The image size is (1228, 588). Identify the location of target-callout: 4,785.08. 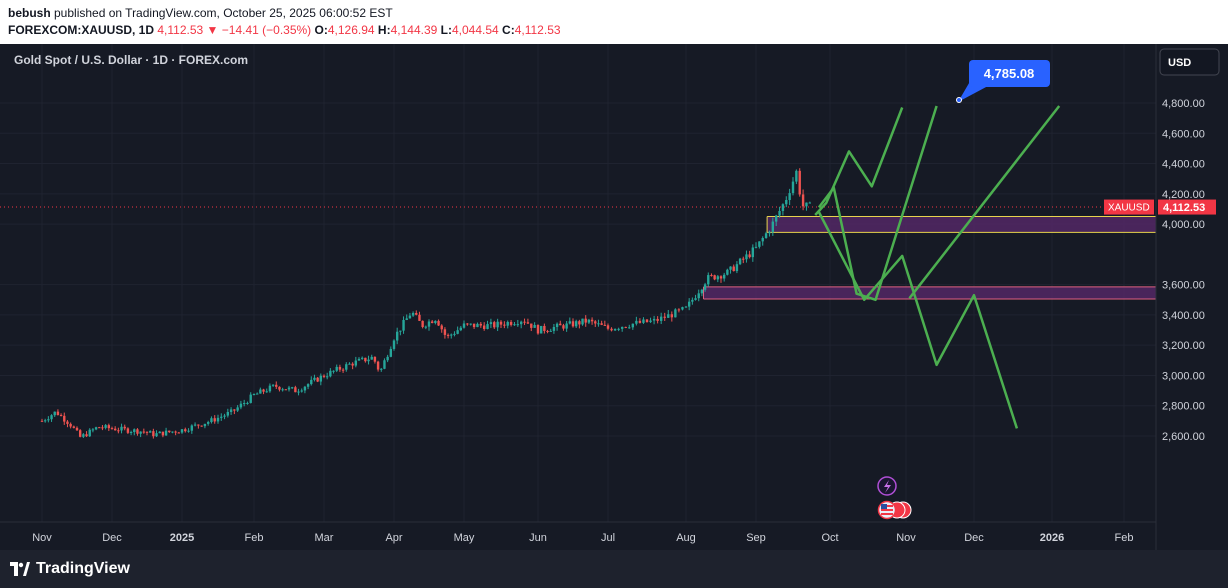
(1003, 81).